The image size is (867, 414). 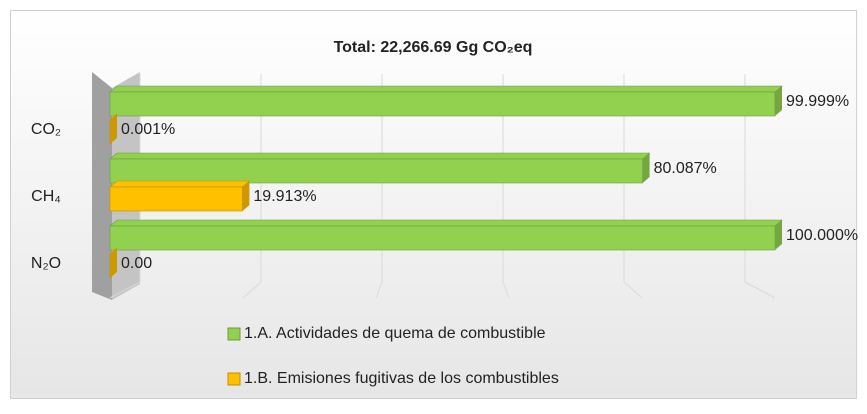 What do you see at coordinates (284, 196) in the screenshot?
I see `data-label: 19.913%` at bounding box center [284, 196].